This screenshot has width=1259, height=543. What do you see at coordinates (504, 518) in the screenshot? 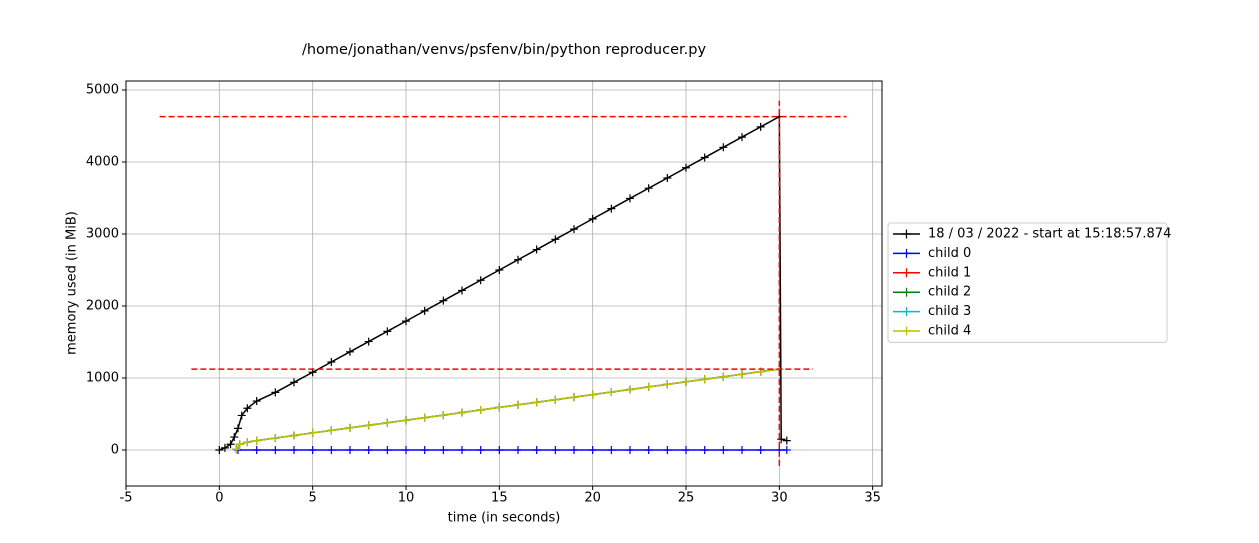
I see `x-axis-label: time (in seconds)` at bounding box center [504, 518].